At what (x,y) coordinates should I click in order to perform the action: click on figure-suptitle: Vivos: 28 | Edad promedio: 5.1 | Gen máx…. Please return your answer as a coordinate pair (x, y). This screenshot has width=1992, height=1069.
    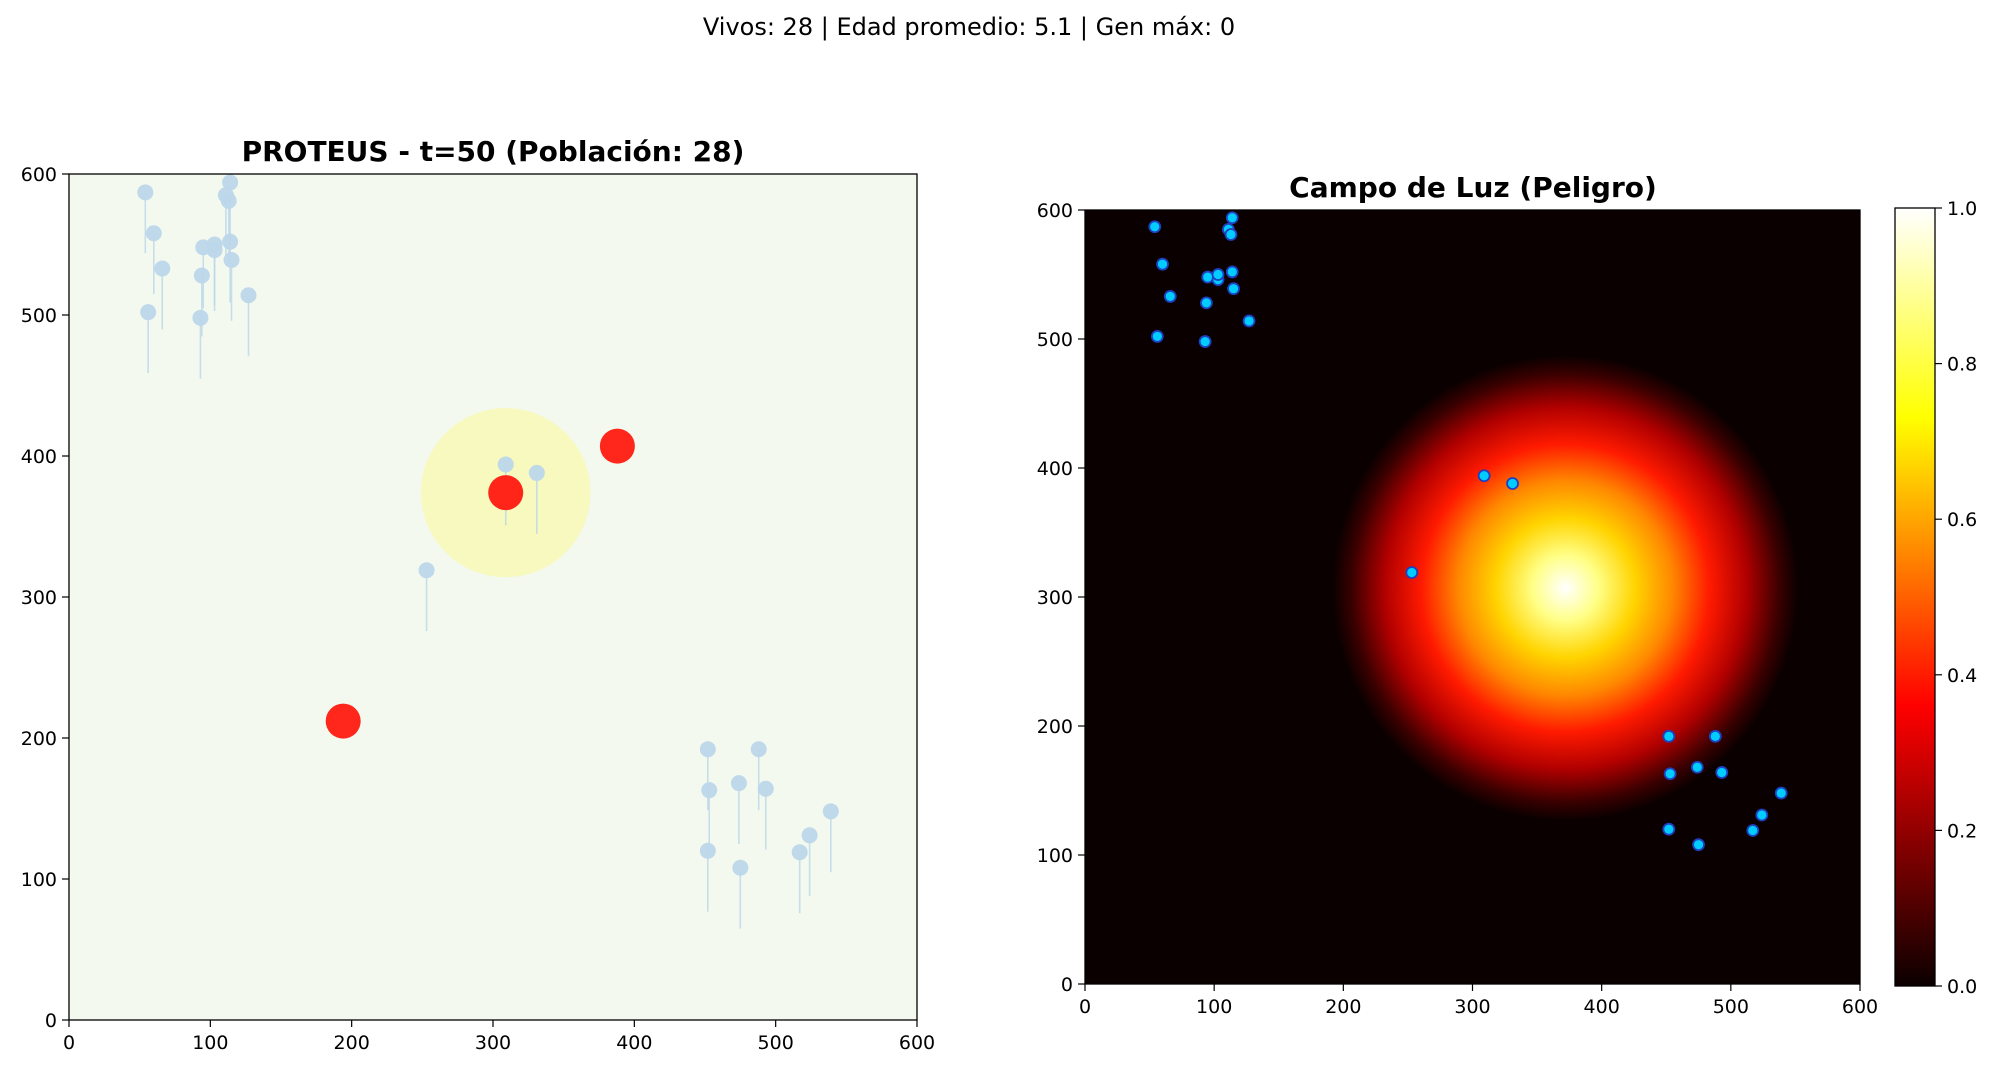
    Looking at the image, I should click on (969, 27).